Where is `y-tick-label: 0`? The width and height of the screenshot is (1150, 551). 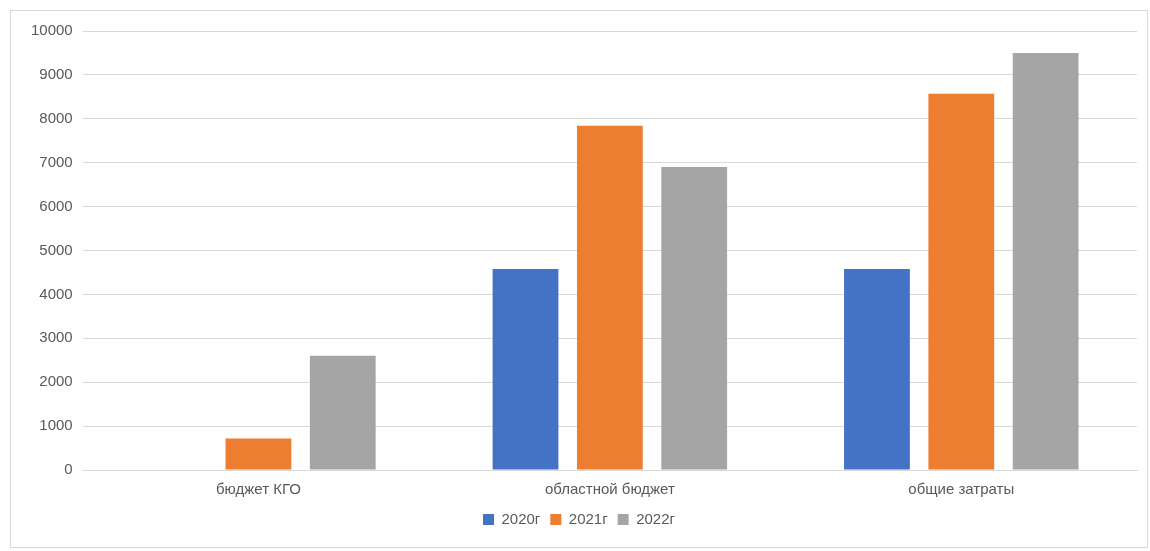
y-tick-label: 0 is located at coordinates (68, 469).